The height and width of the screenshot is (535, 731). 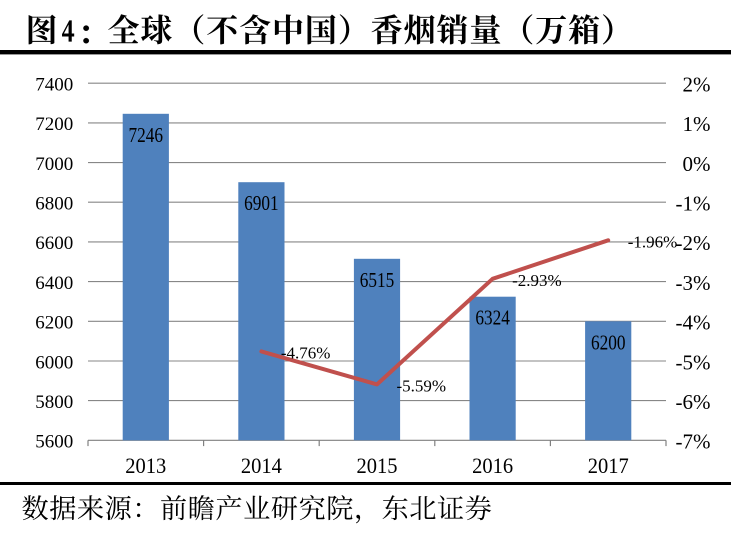 I want to click on svg-text: 6800, so click(x=54, y=204).